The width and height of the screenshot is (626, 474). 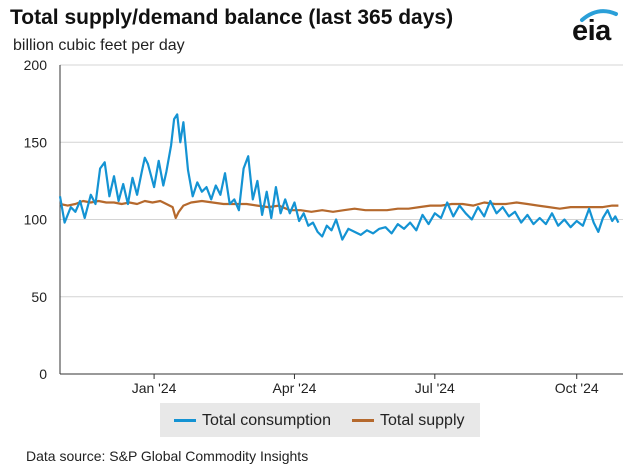 I want to click on legend: Total consumption Total supply, so click(x=320, y=420).